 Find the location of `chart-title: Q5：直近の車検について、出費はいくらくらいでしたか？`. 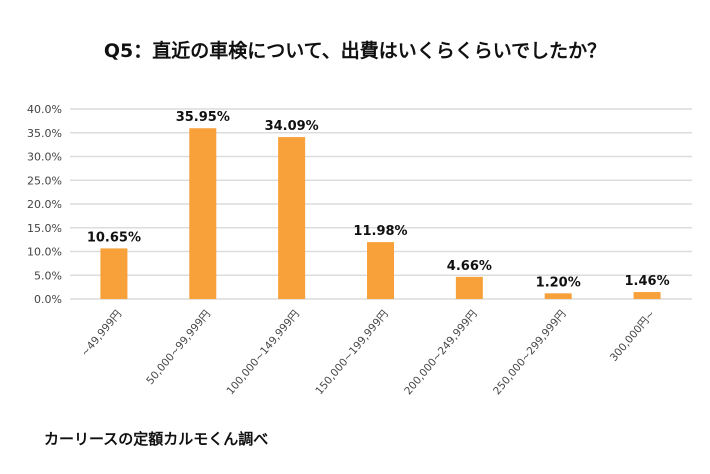

chart-title: Q5：直近の車検について、出費はいくらくらいでしたか？ is located at coordinates (355, 51).